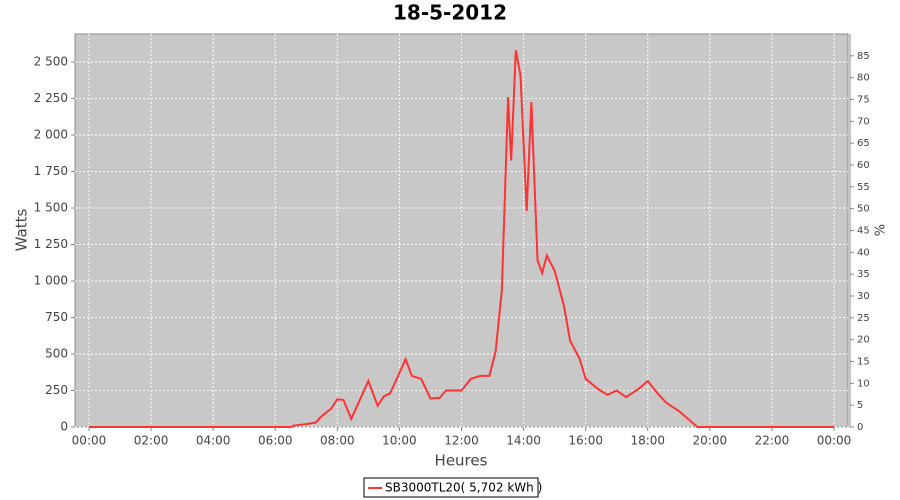 The width and height of the screenshot is (900, 500). What do you see at coordinates (56, 390) in the screenshot?
I see `y-tick-label: 250` at bounding box center [56, 390].